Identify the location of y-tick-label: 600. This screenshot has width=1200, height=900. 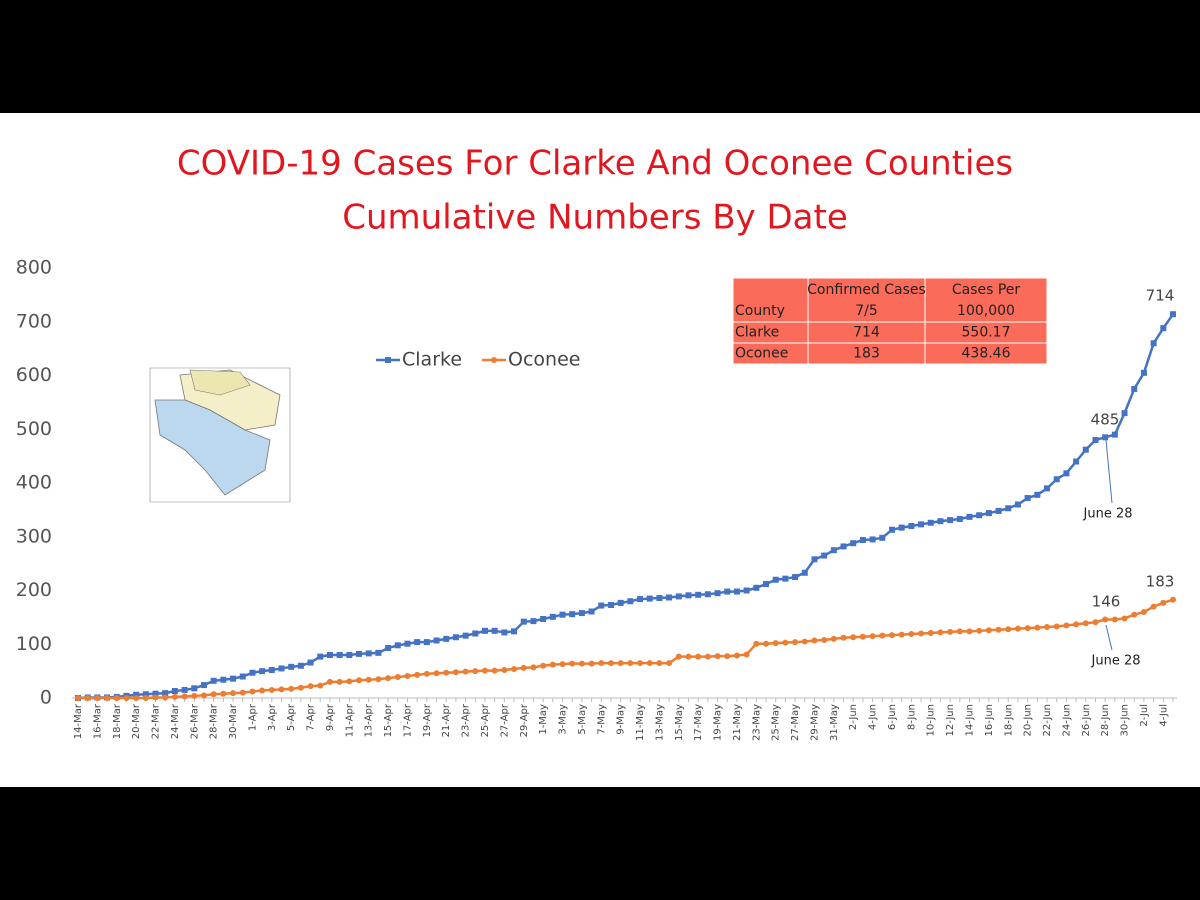
(34, 375).